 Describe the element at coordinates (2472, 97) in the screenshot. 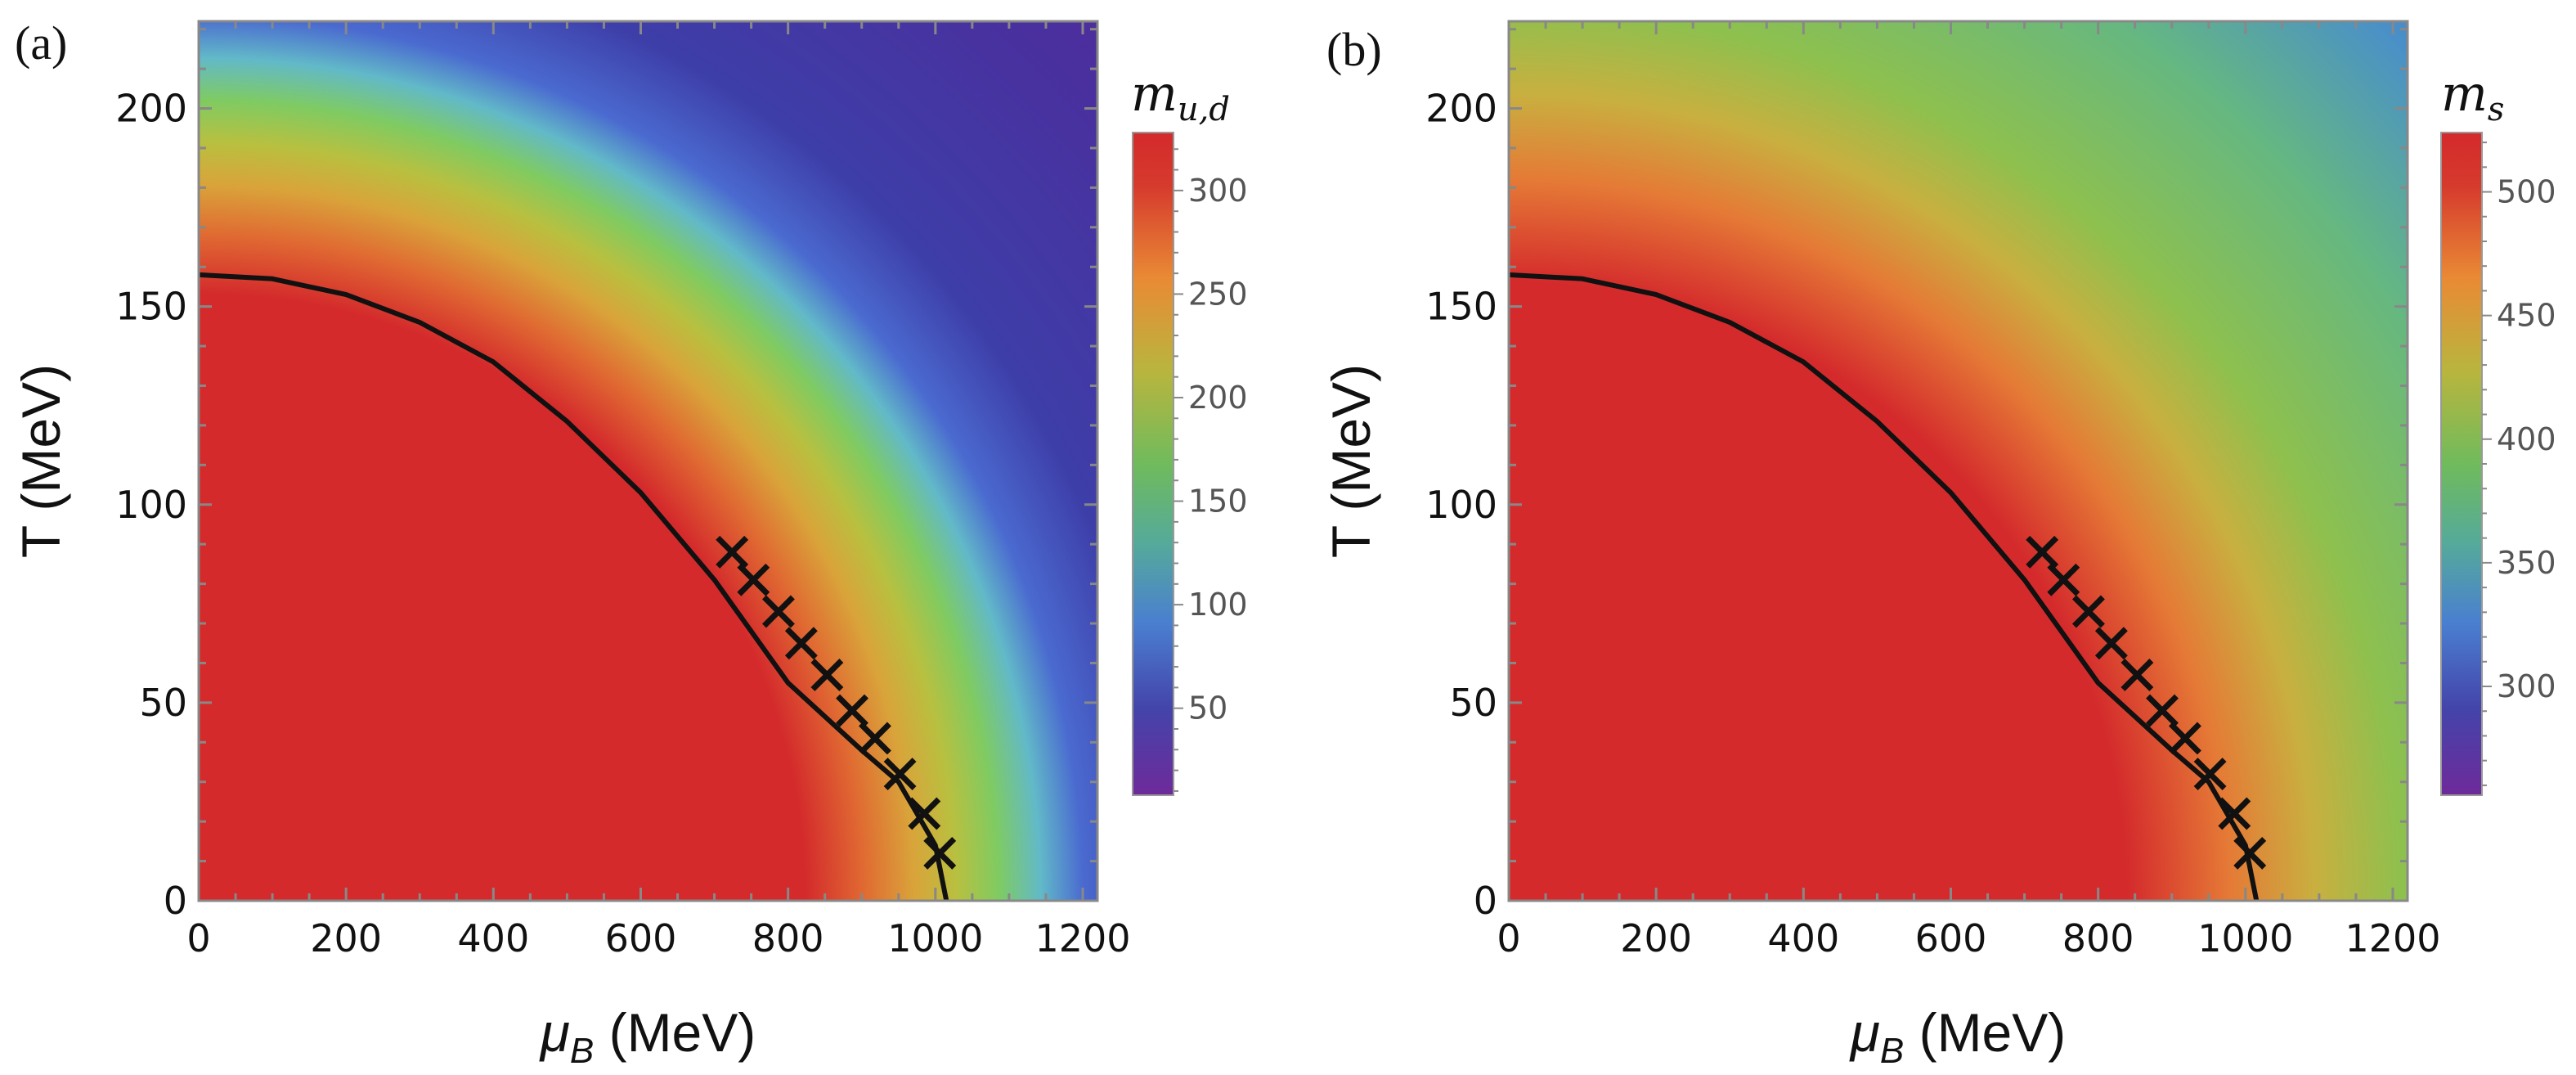

I see `colorbar-title: ms` at that location.